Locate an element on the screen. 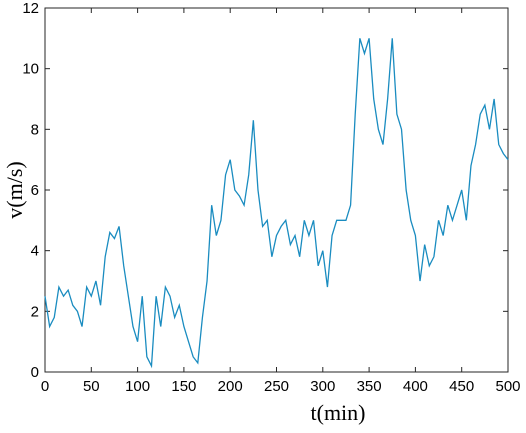  x-tick-label: 200 is located at coordinates (230, 386).